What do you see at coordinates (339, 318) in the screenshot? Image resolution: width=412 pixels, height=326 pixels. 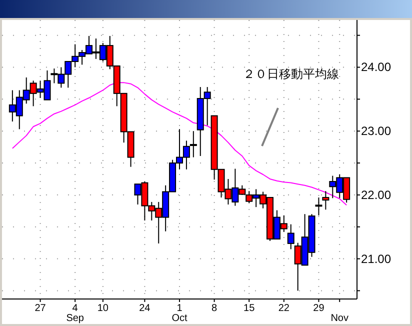 I see `x-tick-label: Nov` at bounding box center [339, 318].